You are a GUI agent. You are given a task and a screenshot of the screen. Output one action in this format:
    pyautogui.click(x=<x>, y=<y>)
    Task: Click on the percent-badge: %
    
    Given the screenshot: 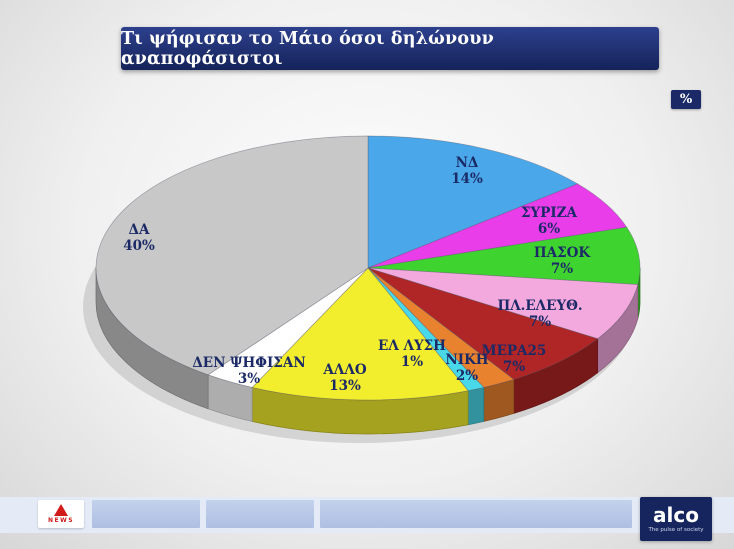 What is the action you would take?
    pyautogui.click(x=686, y=99)
    